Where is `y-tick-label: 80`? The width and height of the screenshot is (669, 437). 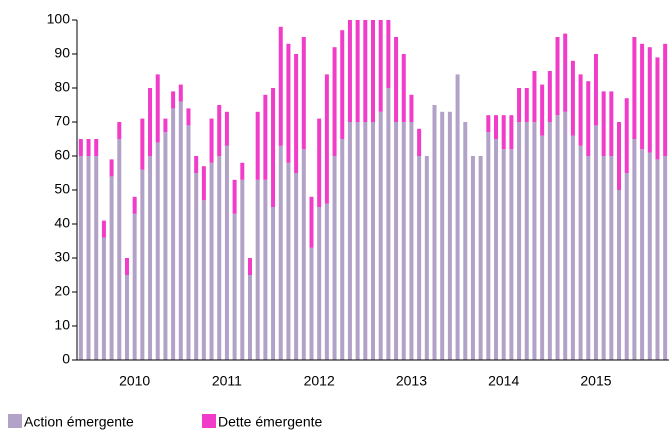 y-tick-label: 80 is located at coordinates (62, 87).